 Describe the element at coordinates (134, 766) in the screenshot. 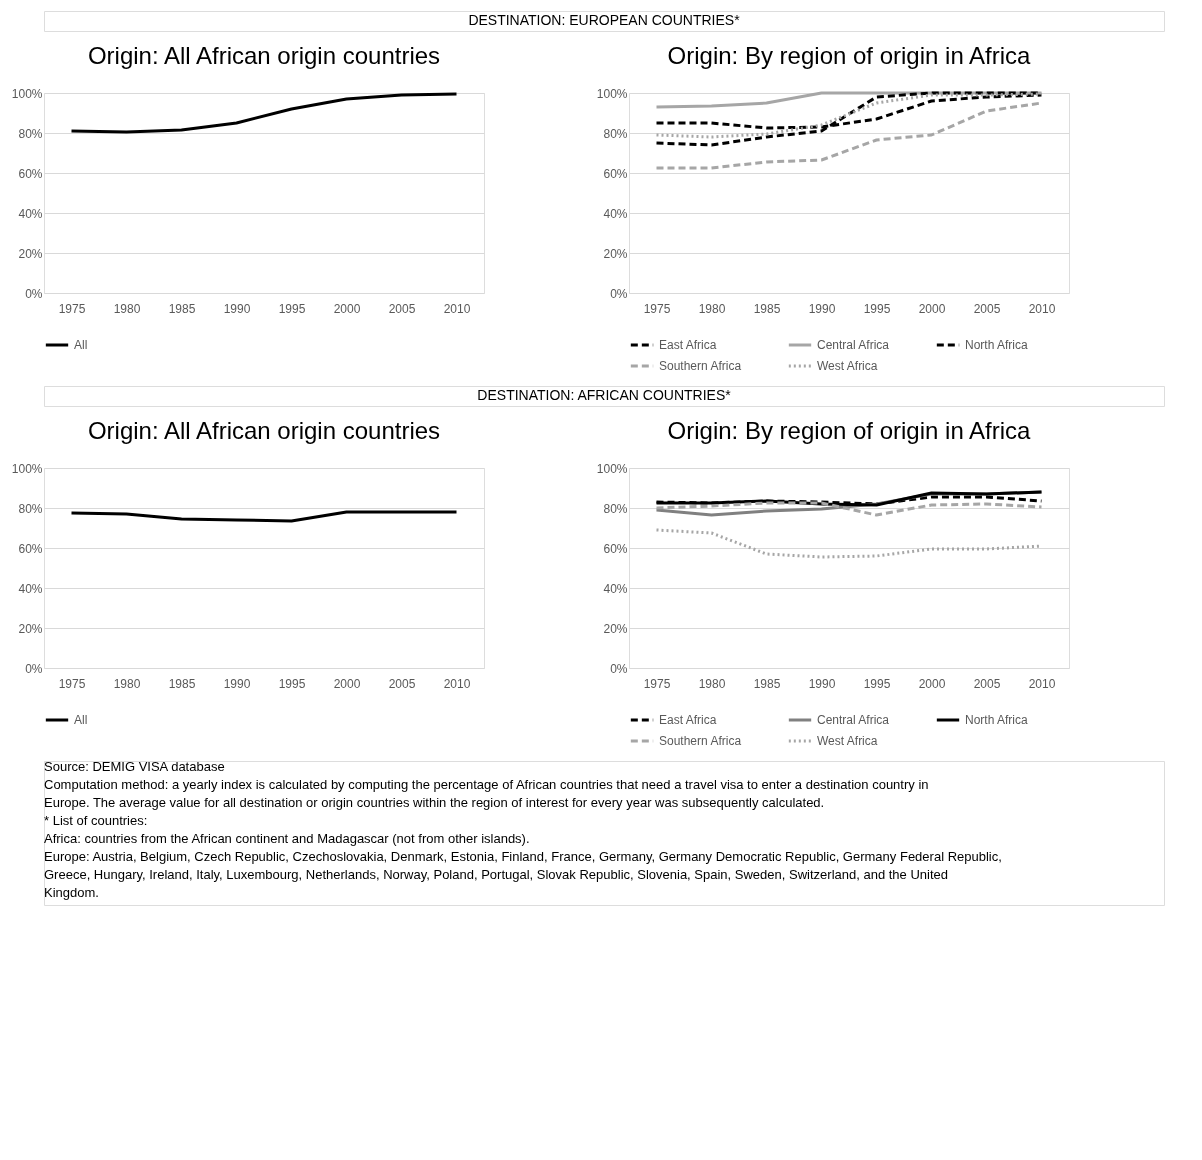

I see `source-note: Source: DEMIG VISA database` at that location.